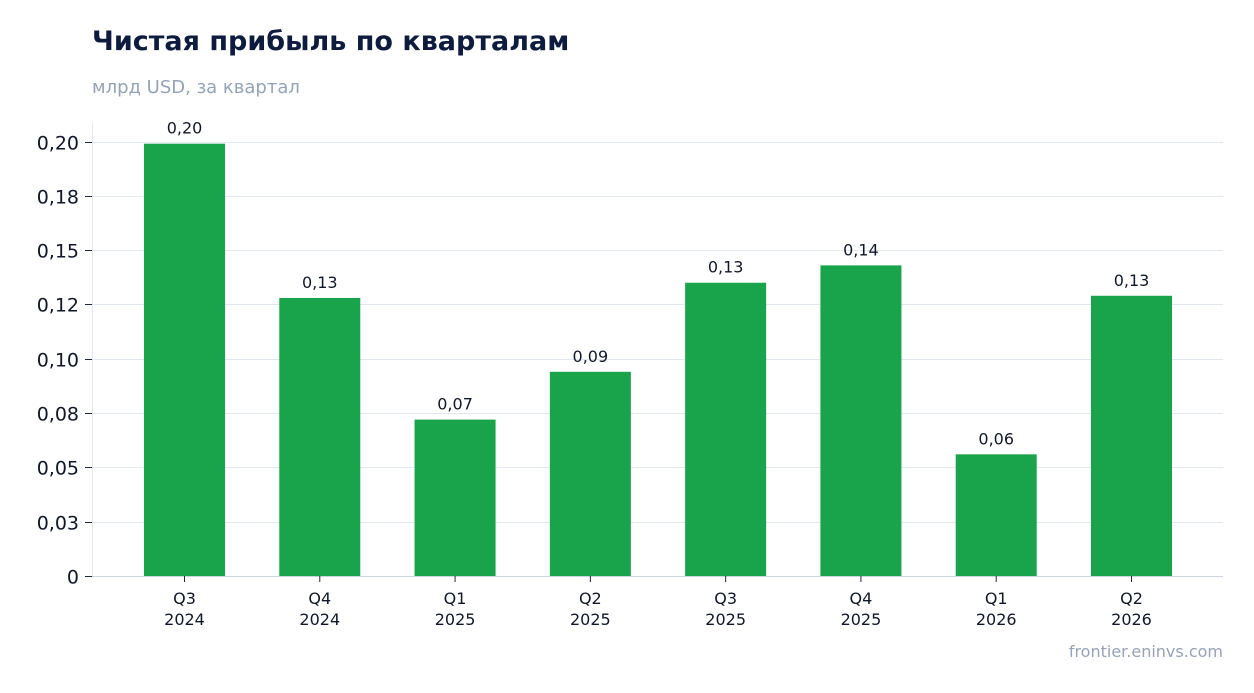 Image resolution: width=1254 pixels, height=693 pixels. I want to click on y-tick-label: 0,20, so click(58, 144).